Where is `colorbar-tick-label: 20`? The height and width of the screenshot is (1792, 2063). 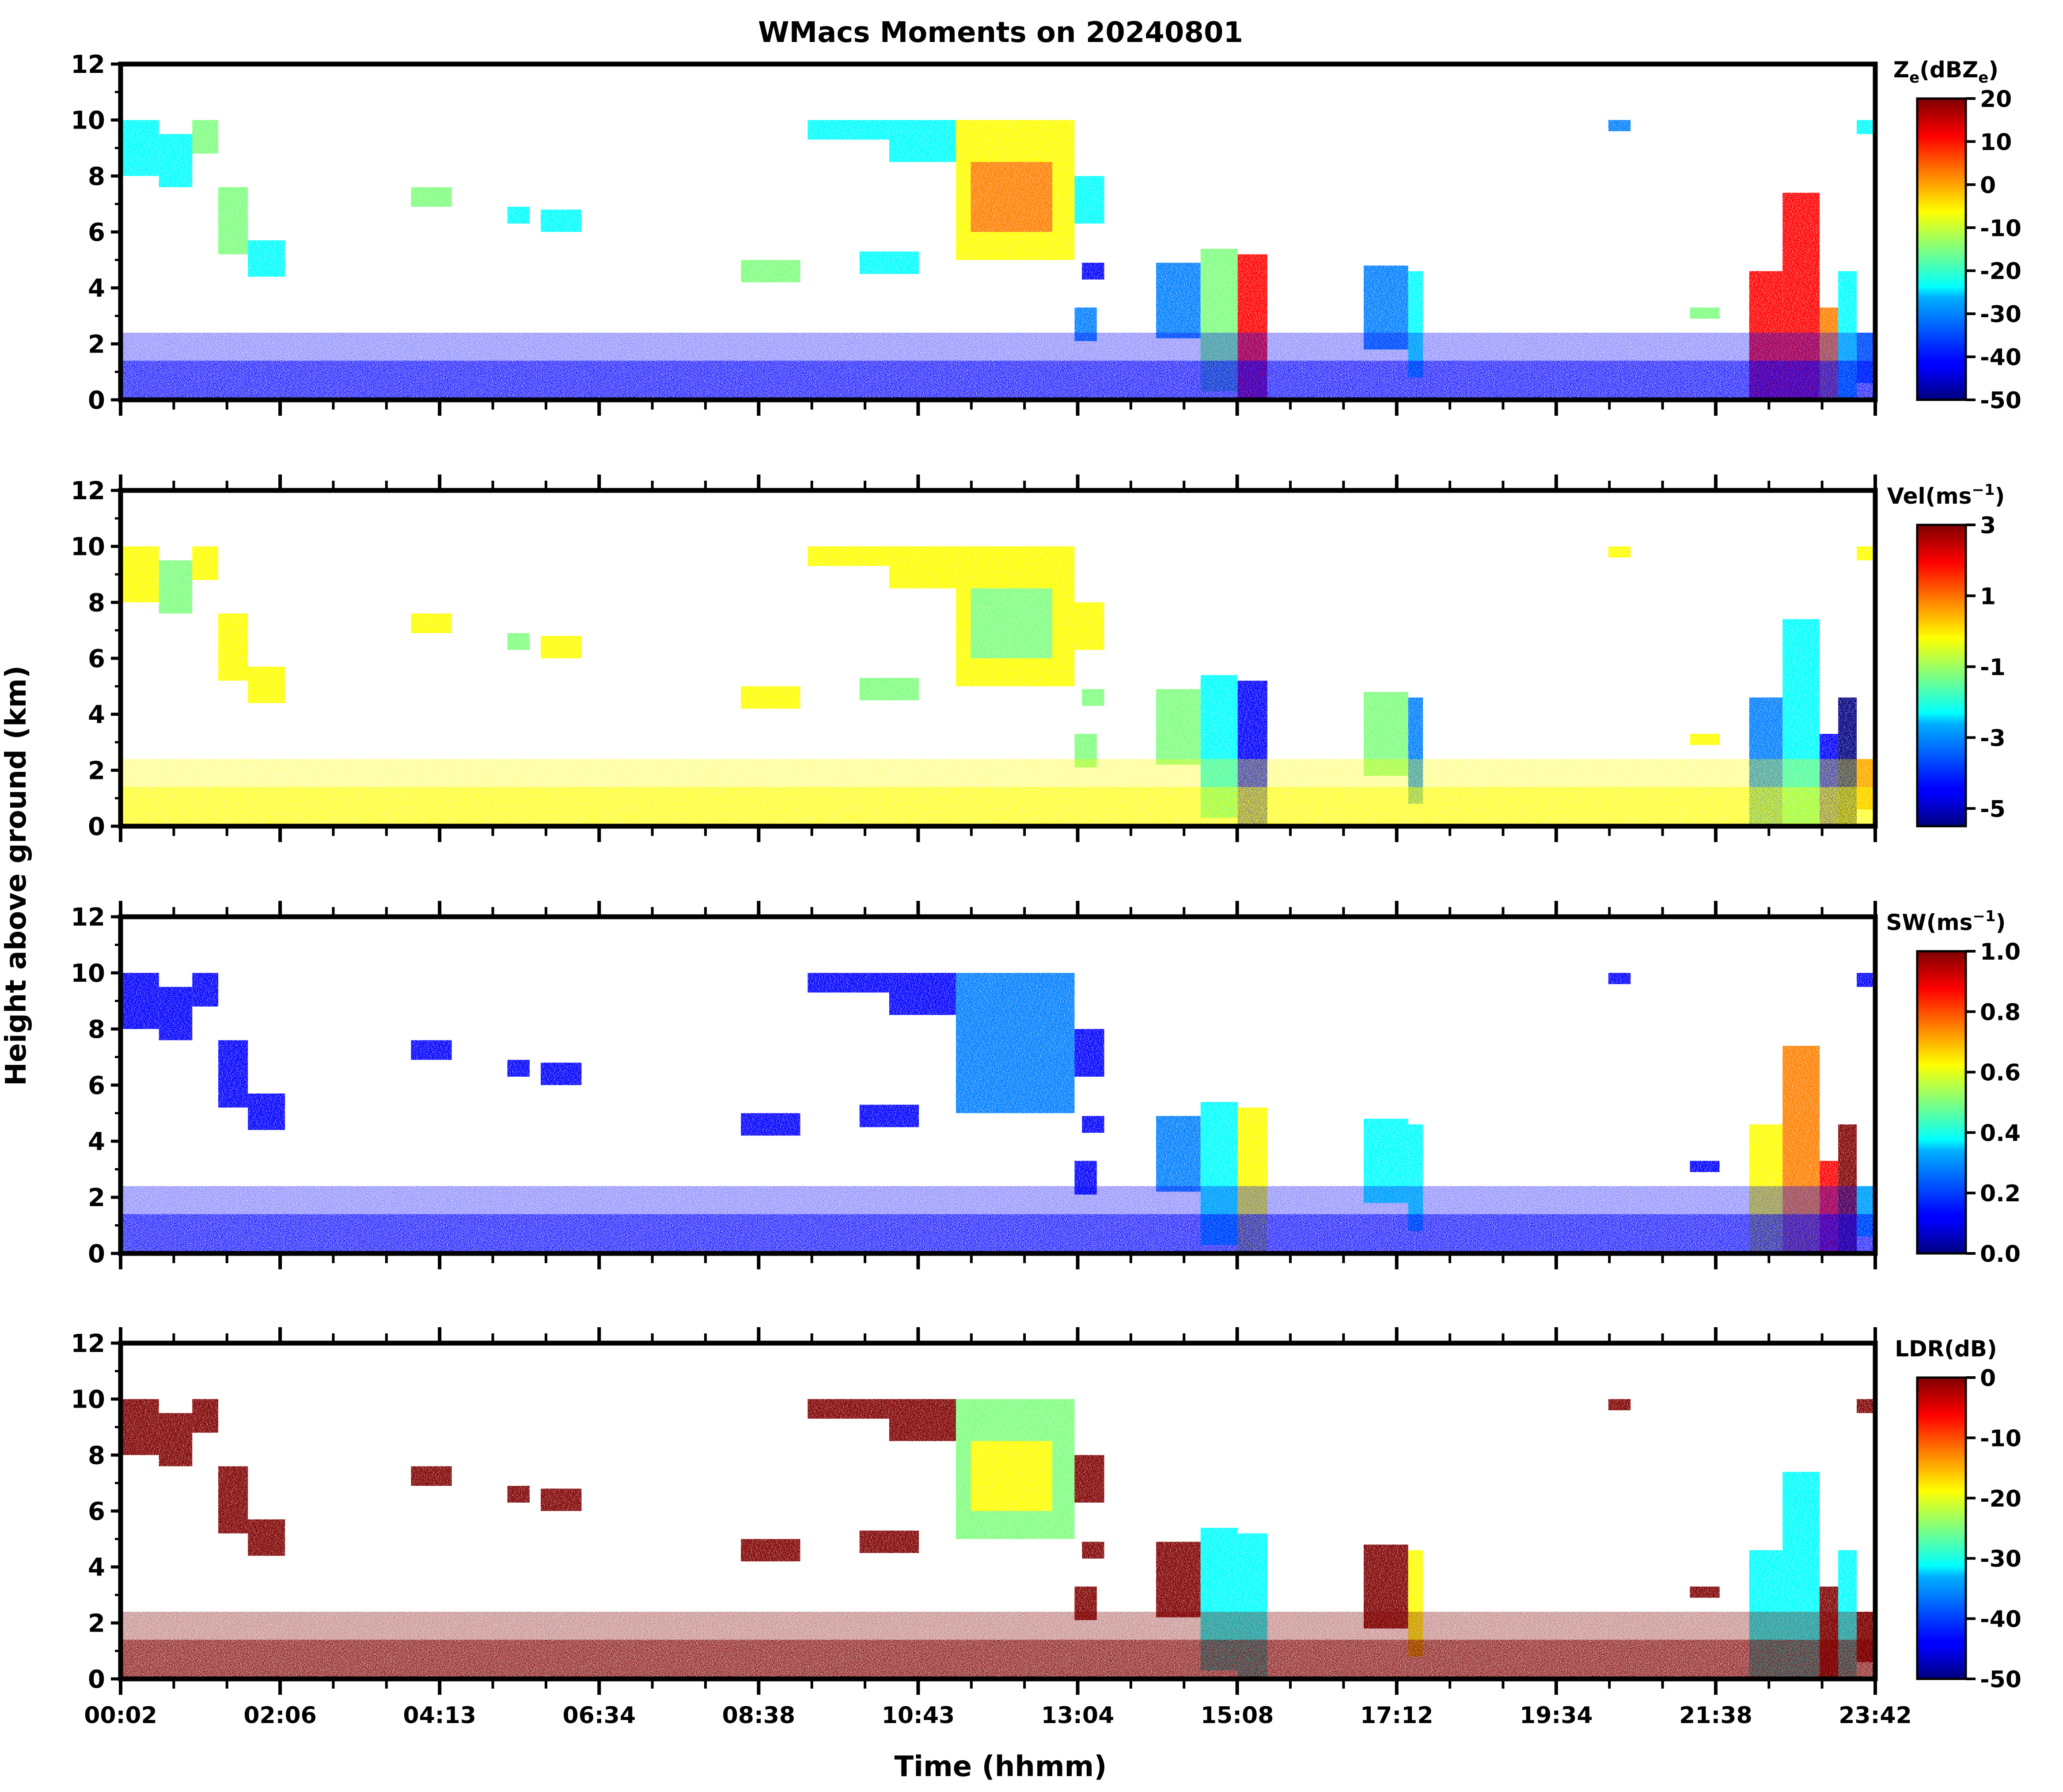
colorbar-tick-label: 20 is located at coordinates (1996, 99).